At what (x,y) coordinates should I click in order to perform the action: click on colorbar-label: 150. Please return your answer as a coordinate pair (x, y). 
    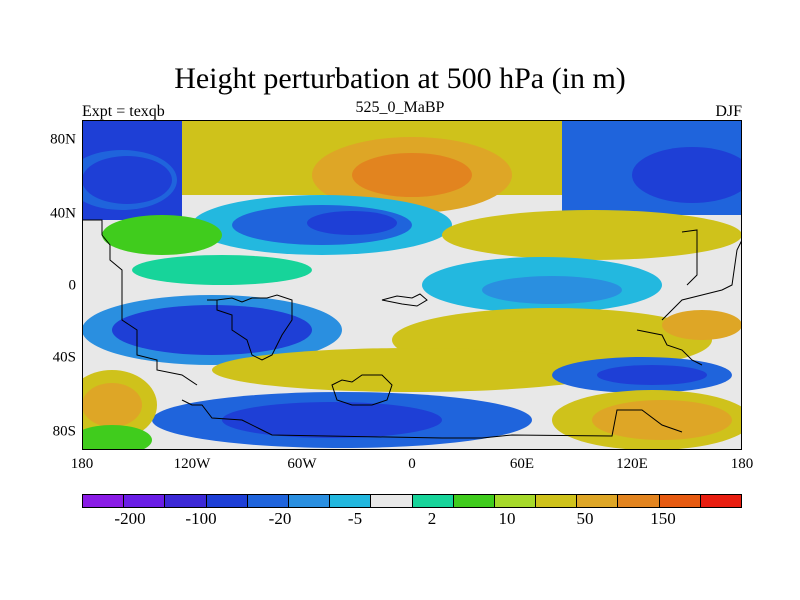
    Looking at the image, I should click on (663, 518).